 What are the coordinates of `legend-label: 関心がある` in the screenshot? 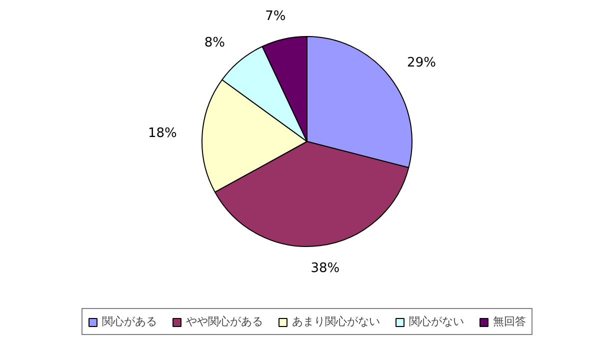 It's located at (129, 321).